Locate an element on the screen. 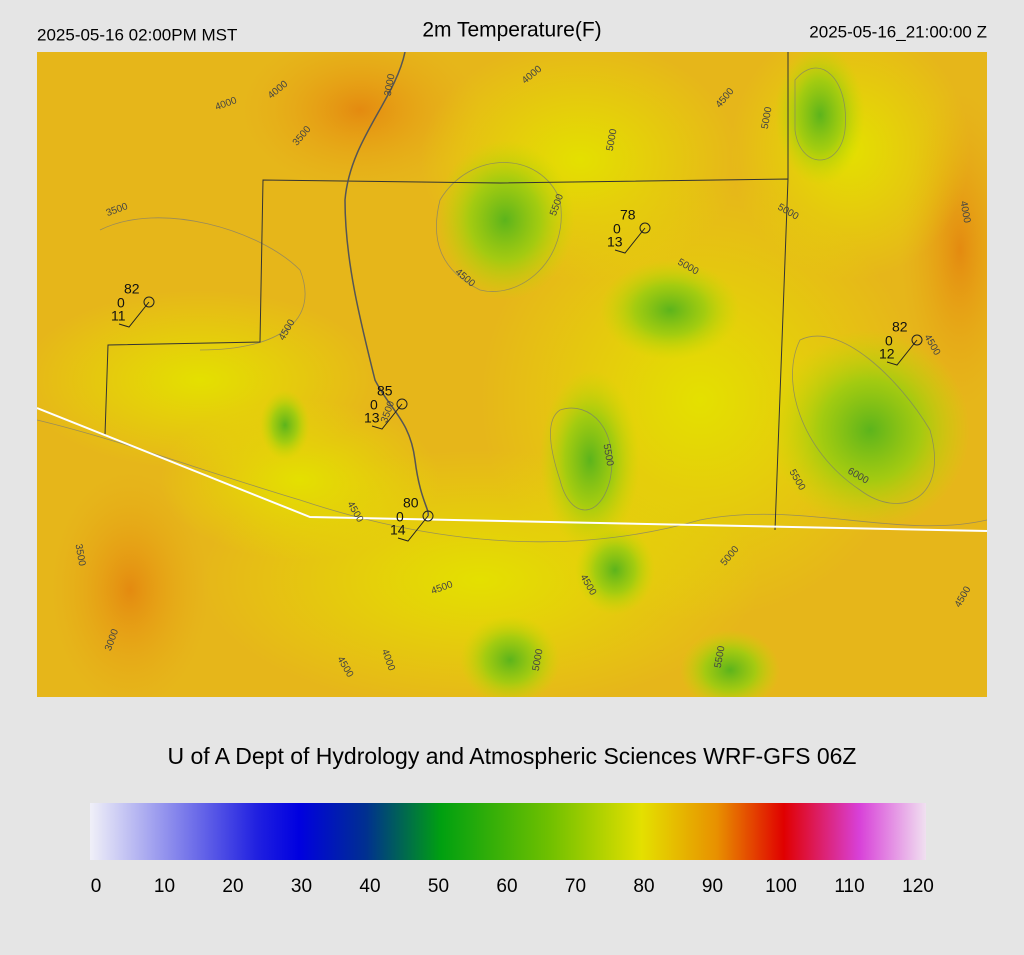  station-lower: 11 is located at coordinates (118, 316).